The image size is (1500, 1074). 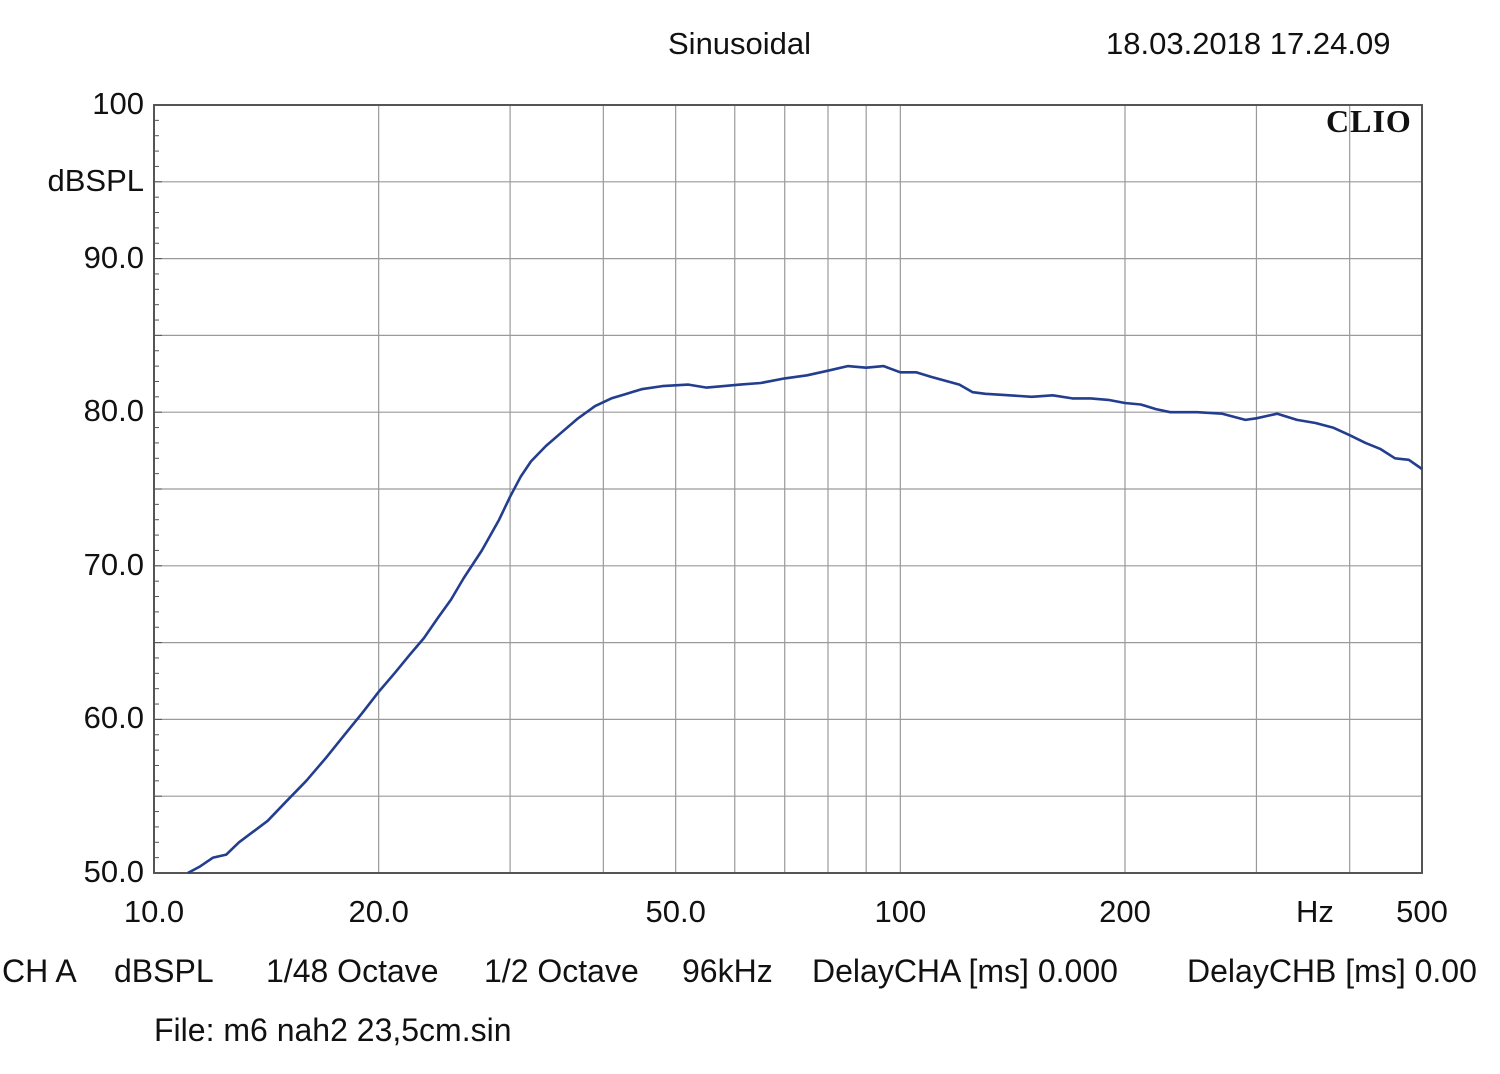 What do you see at coordinates (740, 43) in the screenshot?
I see `chart-title: Sinusoidal` at bounding box center [740, 43].